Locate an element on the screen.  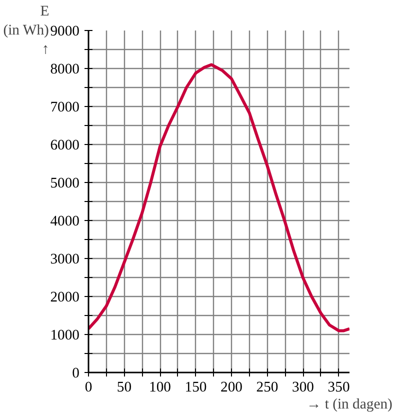
y-tick-label: 2000 is located at coordinates (65, 298).